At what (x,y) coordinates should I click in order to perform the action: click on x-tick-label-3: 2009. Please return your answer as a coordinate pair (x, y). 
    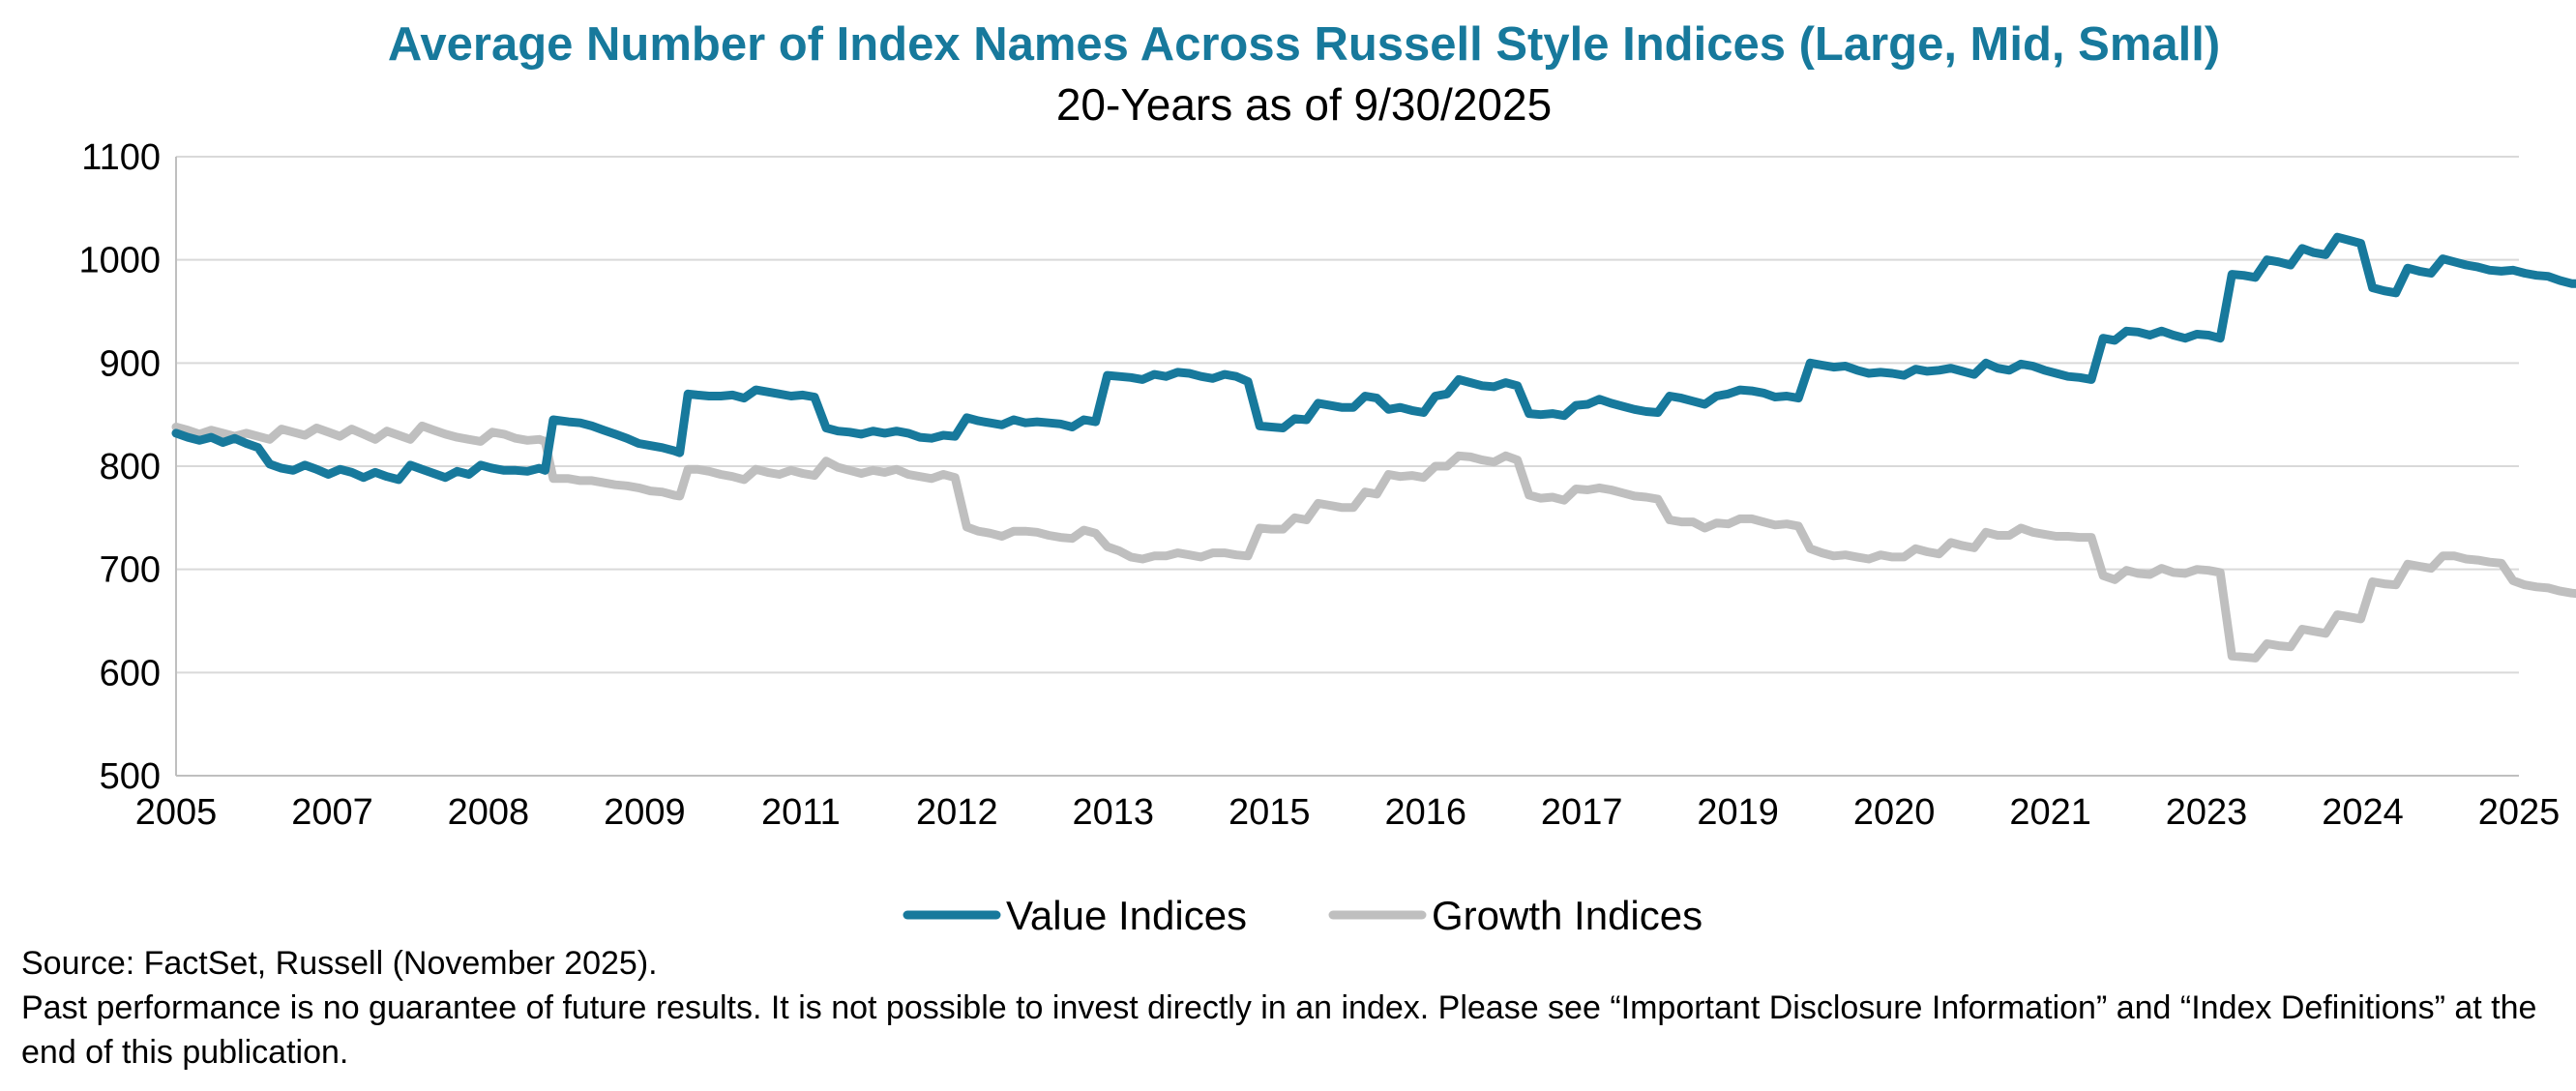
    Looking at the image, I should click on (645, 813).